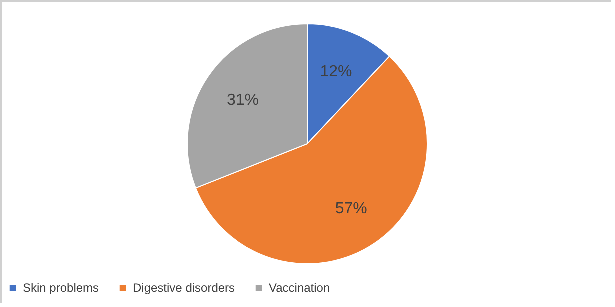 Image resolution: width=615 pixels, height=307 pixels. I want to click on legend-label: Digestive disorders, so click(184, 288).